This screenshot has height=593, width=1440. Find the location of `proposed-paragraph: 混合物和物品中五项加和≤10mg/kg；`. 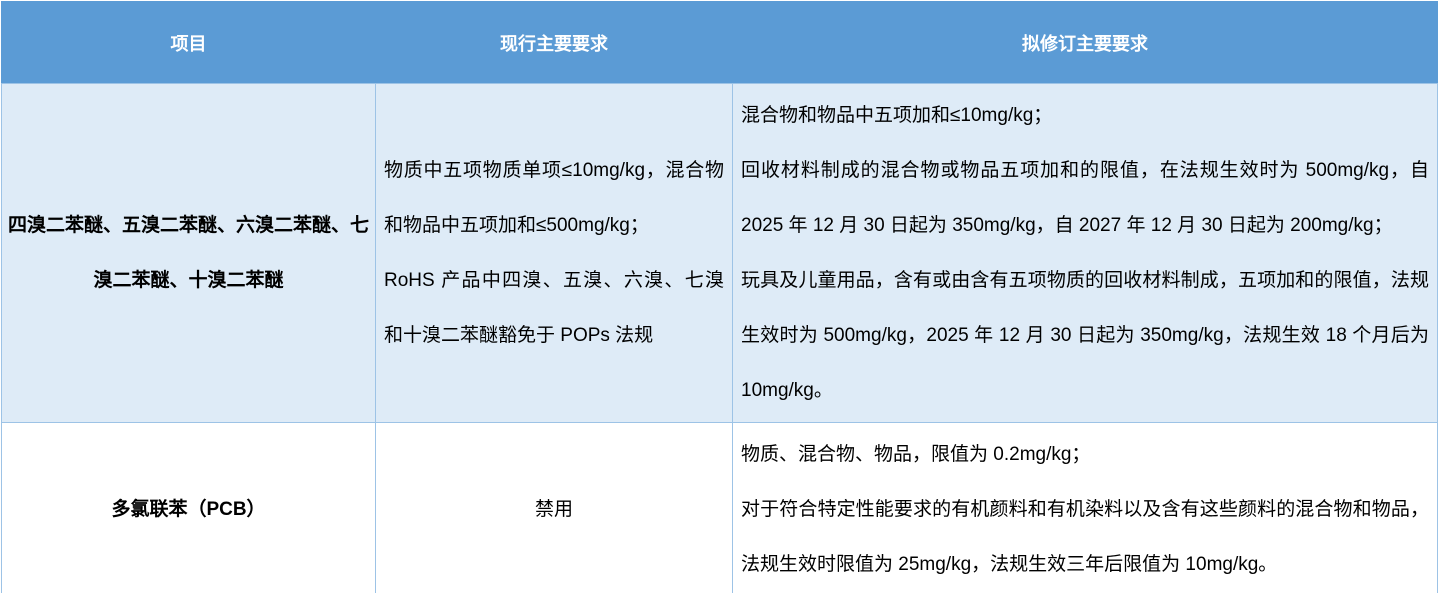

proposed-paragraph: 混合物和物品中五项加和≤10mg/kg； is located at coordinates (897, 115).